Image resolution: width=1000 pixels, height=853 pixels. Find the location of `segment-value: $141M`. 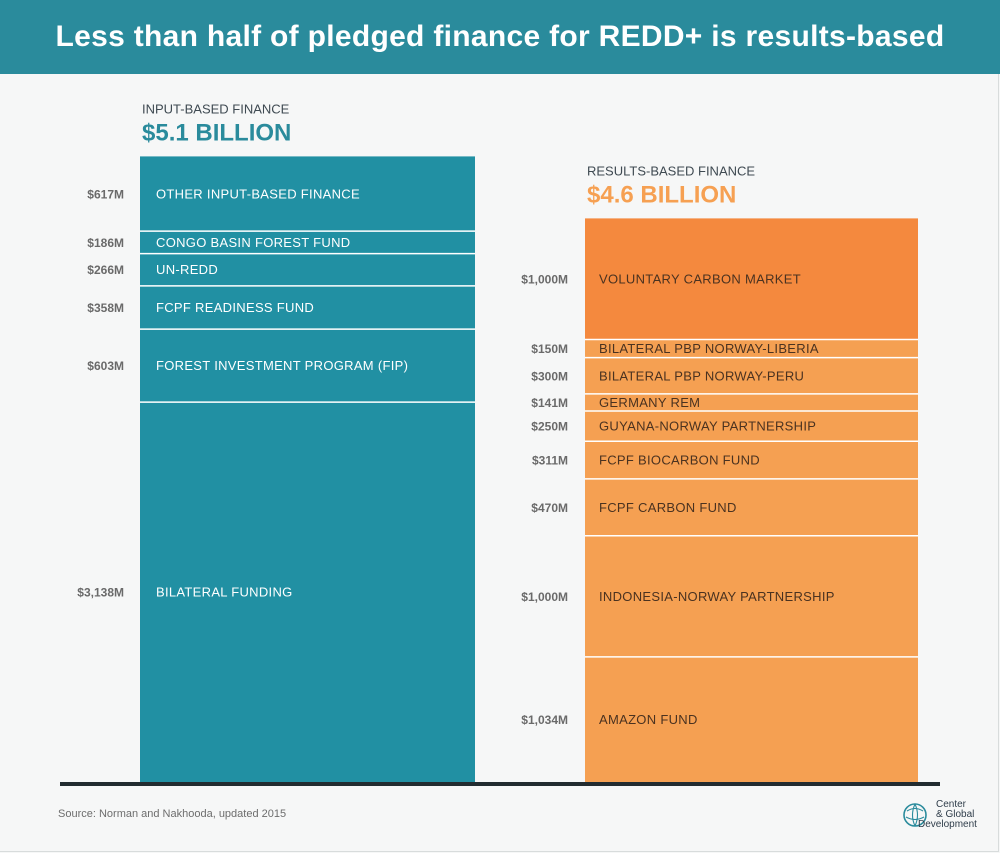

segment-value: $141M is located at coordinates (549, 403).